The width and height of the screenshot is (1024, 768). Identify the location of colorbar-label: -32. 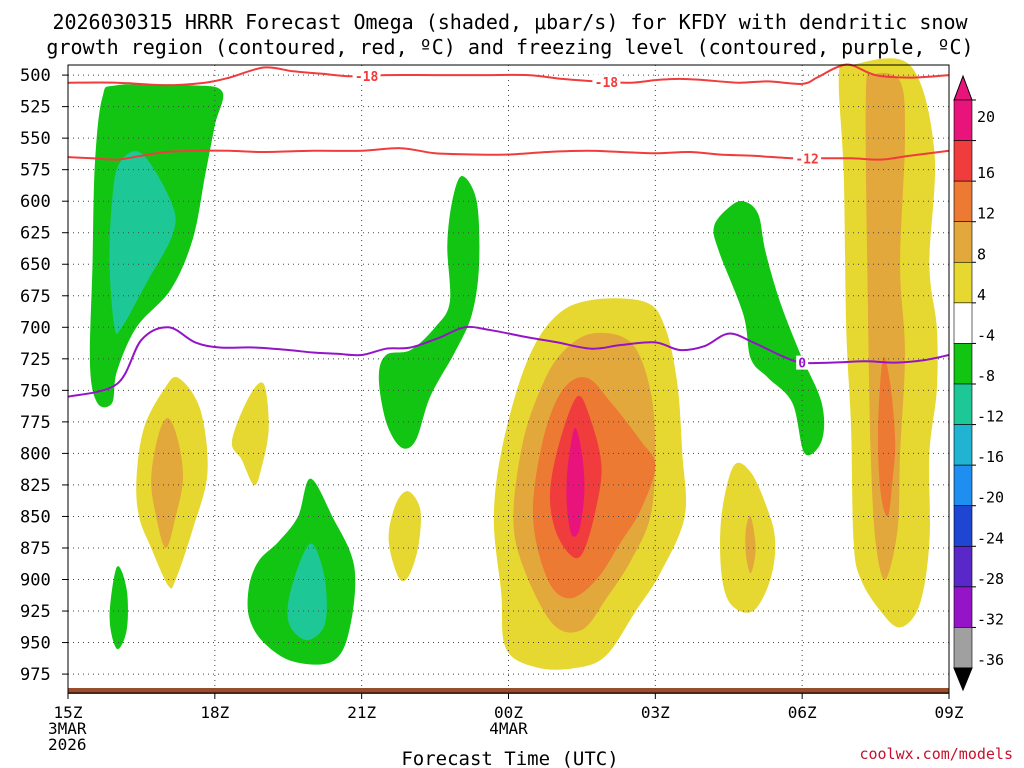
(990, 619).